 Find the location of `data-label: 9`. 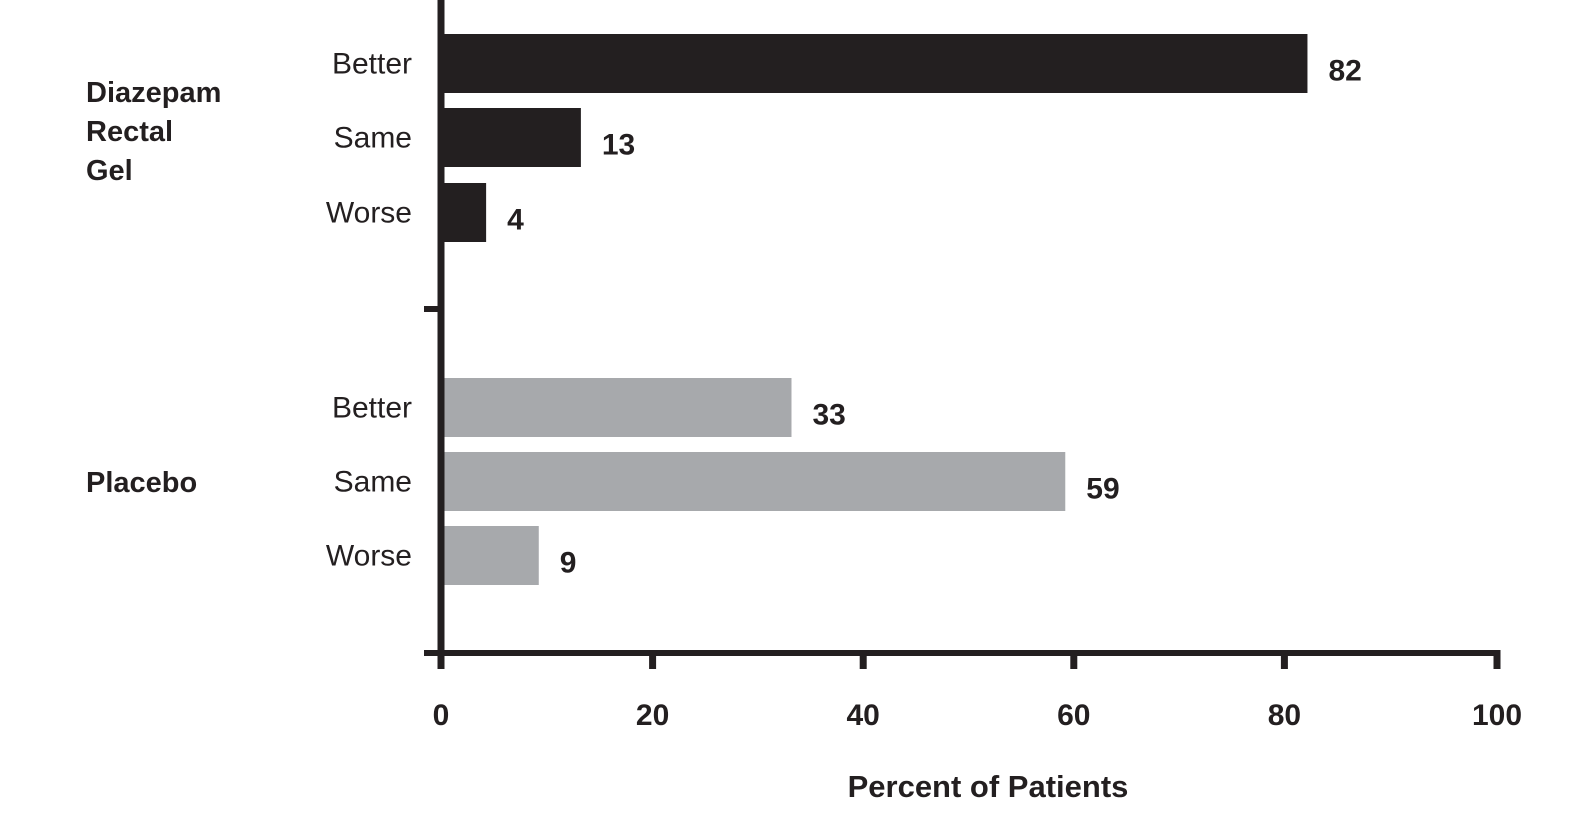

data-label: 9 is located at coordinates (568, 563).